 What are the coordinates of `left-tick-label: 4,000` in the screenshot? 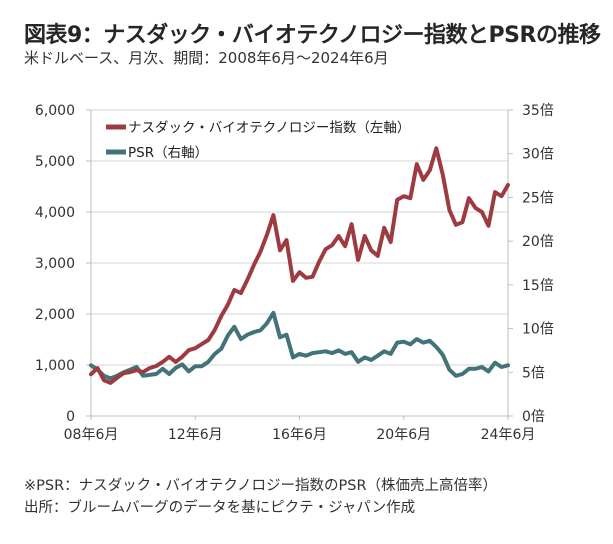 It's located at (55, 213).